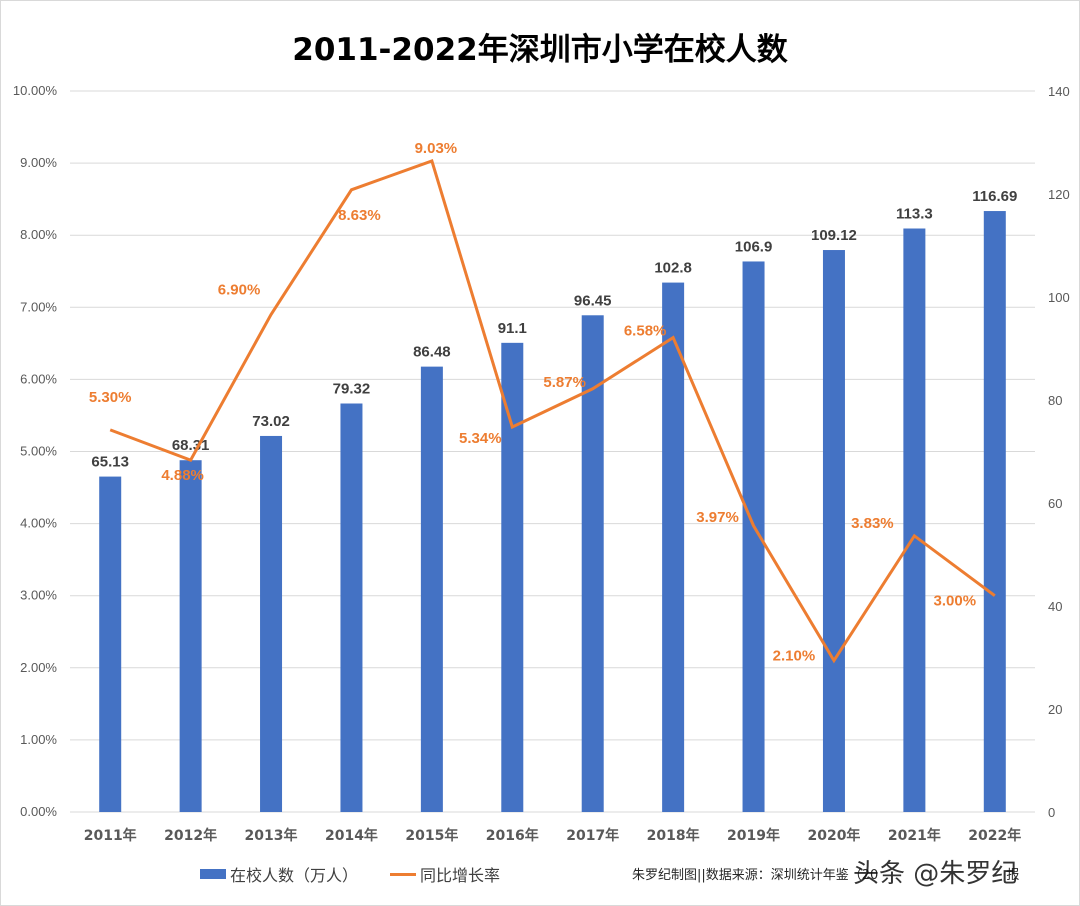  Describe the element at coordinates (351, 835) in the screenshot. I see `x-axis-tick: 2014年` at that location.